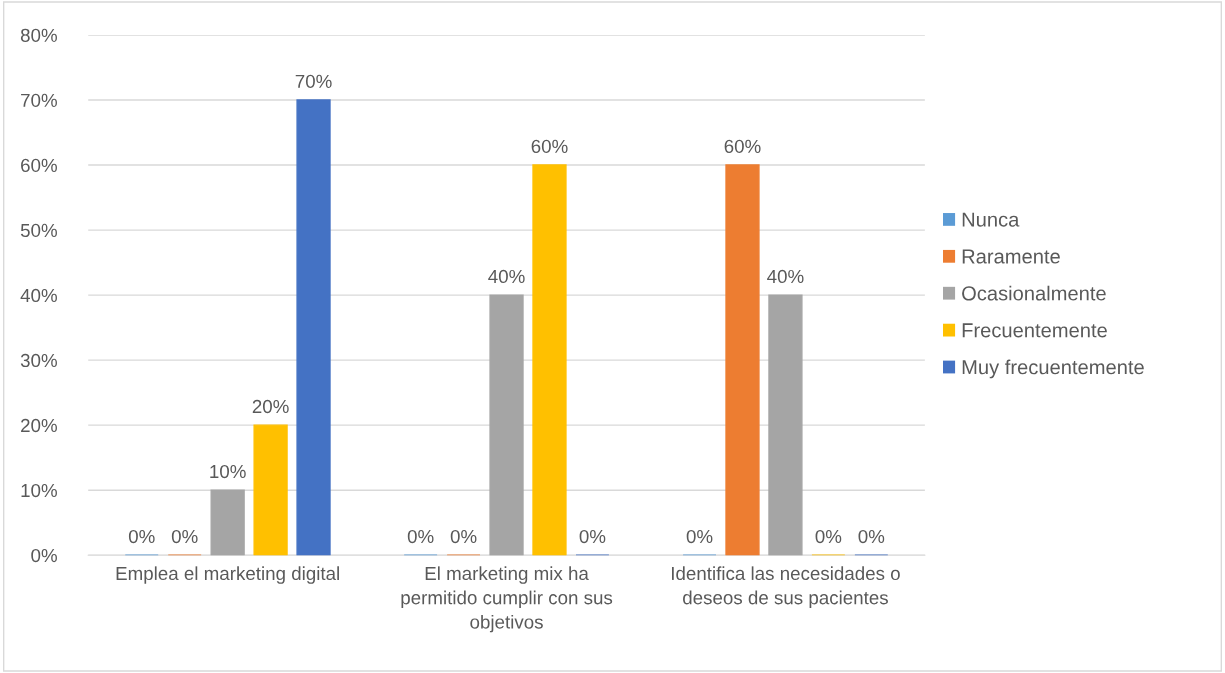  I want to click on legend-label: Nunca, so click(991, 219).